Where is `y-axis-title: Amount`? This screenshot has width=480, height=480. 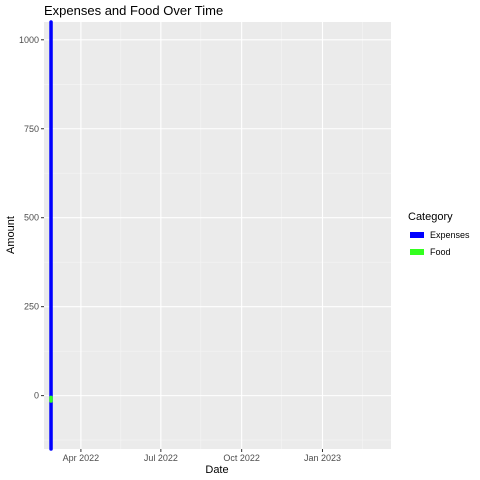
y-axis-title: Amount is located at coordinates (11, 235).